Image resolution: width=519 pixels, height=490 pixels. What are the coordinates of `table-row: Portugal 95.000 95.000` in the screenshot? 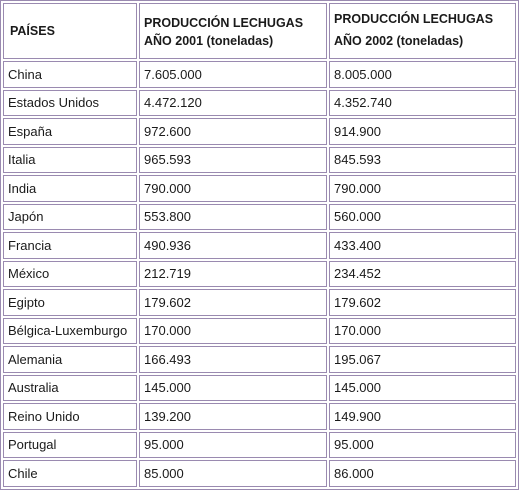 It's located at (259, 444).